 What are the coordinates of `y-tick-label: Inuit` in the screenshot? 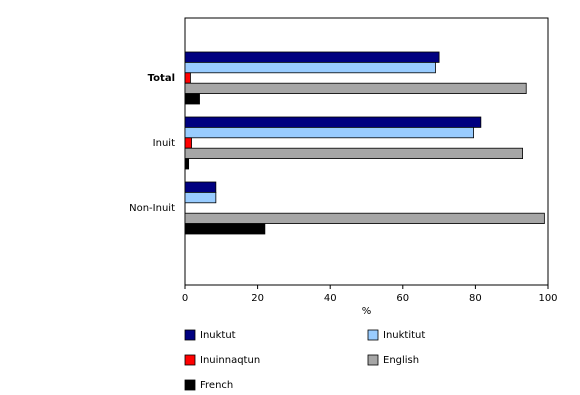 It's located at (164, 143).